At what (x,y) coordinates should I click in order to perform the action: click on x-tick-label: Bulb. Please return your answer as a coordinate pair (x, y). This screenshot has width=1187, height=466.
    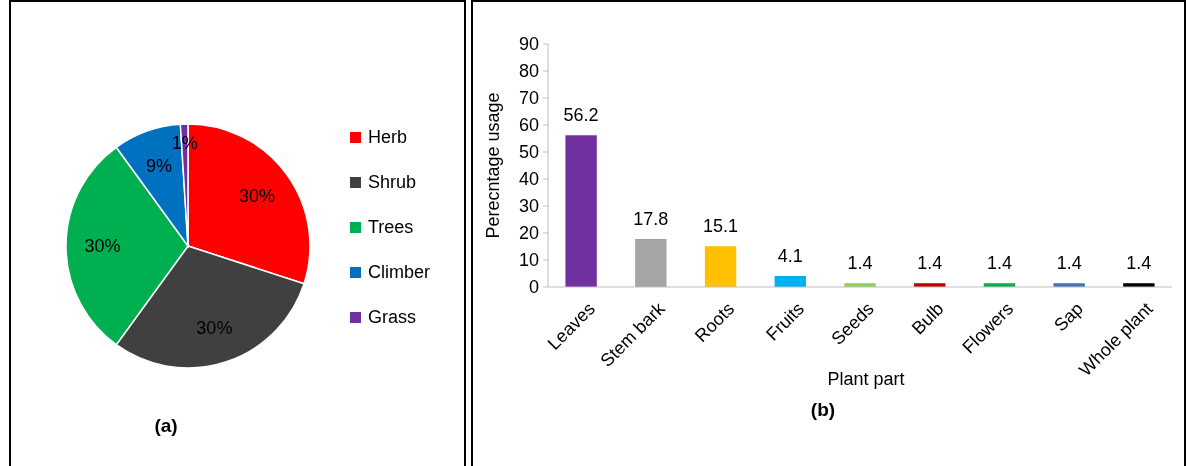
    Looking at the image, I should click on (927, 318).